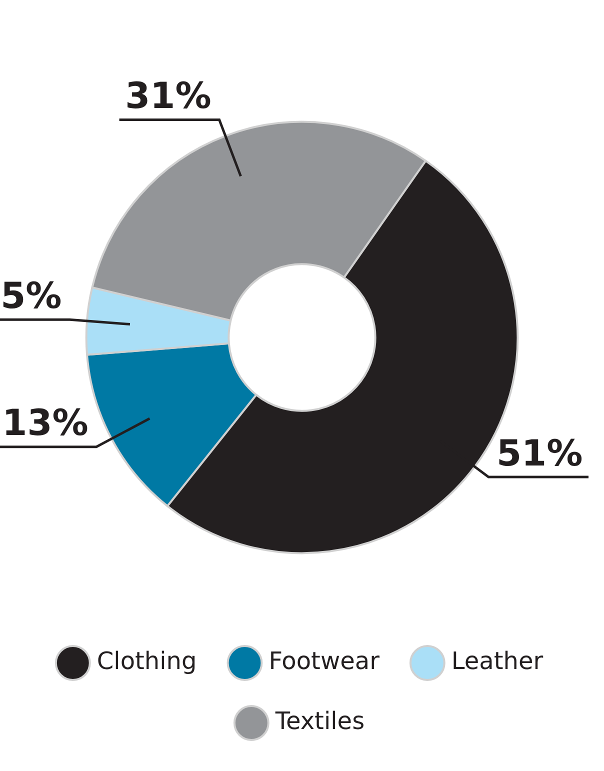 Image resolution: width=604 pixels, height=771 pixels. What do you see at coordinates (45, 423) in the screenshot?
I see `data-label: 13%` at bounding box center [45, 423].